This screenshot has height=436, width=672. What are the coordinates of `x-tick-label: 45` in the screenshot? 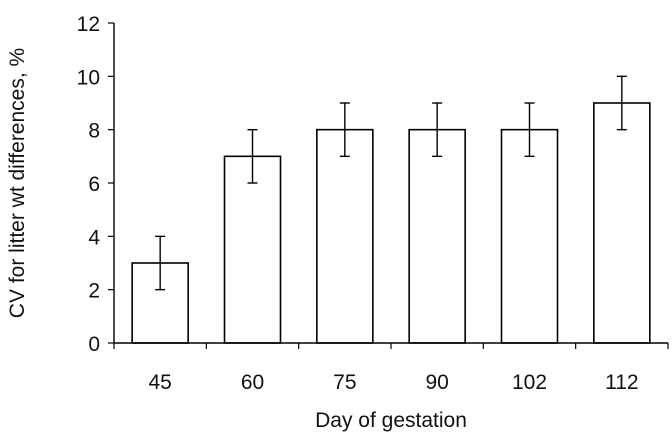 It's located at (159, 382).